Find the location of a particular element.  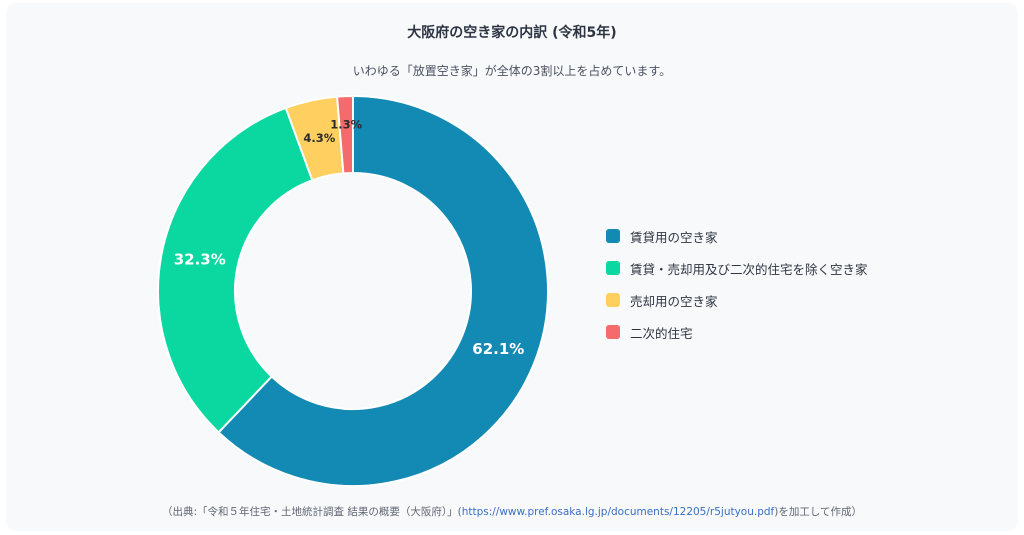

slice-label: 32.3% is located at coordinates (200, 259).